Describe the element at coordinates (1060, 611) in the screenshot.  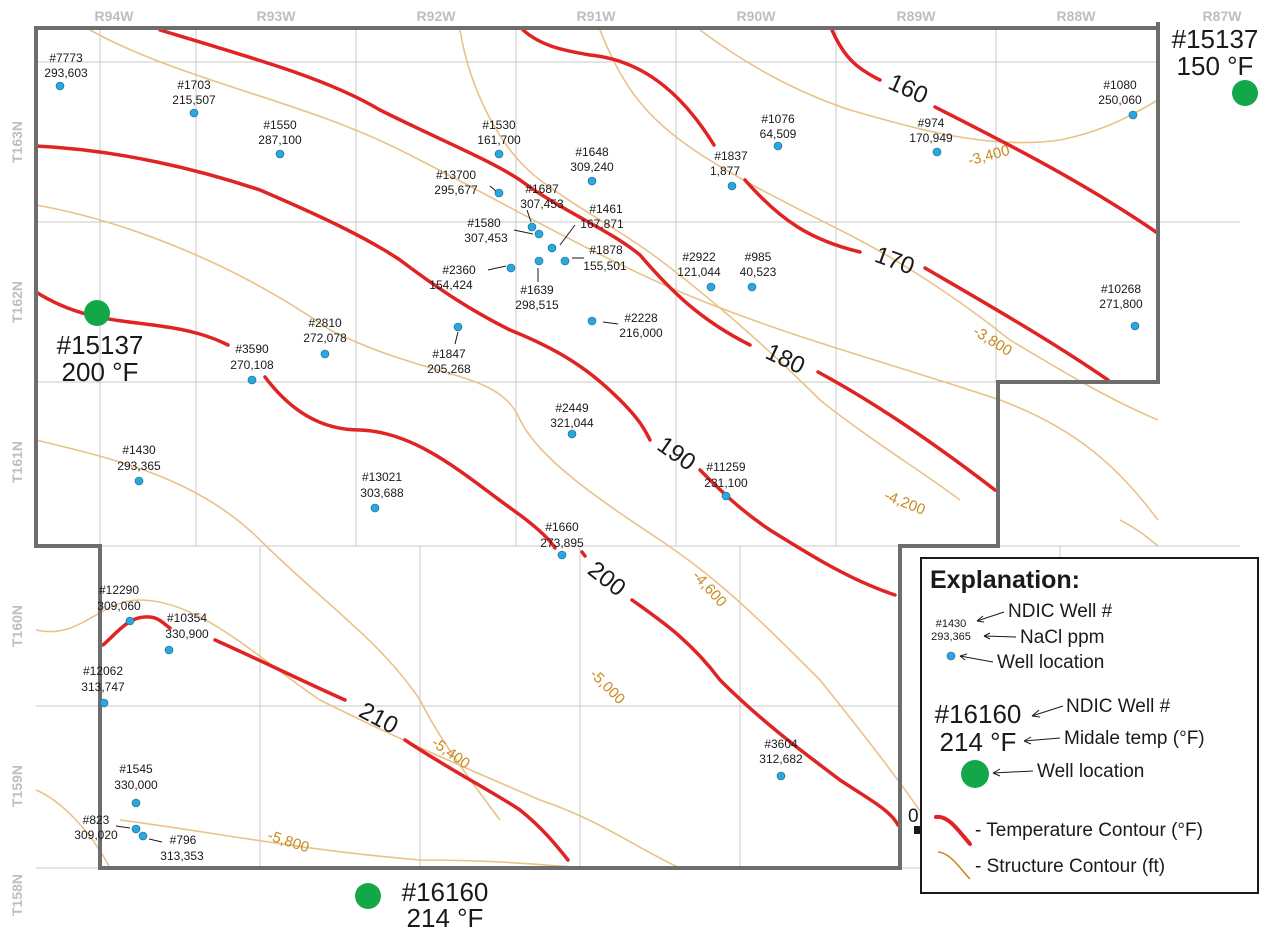
I see `legend-well-id-label: NDIC Well #` at that location.